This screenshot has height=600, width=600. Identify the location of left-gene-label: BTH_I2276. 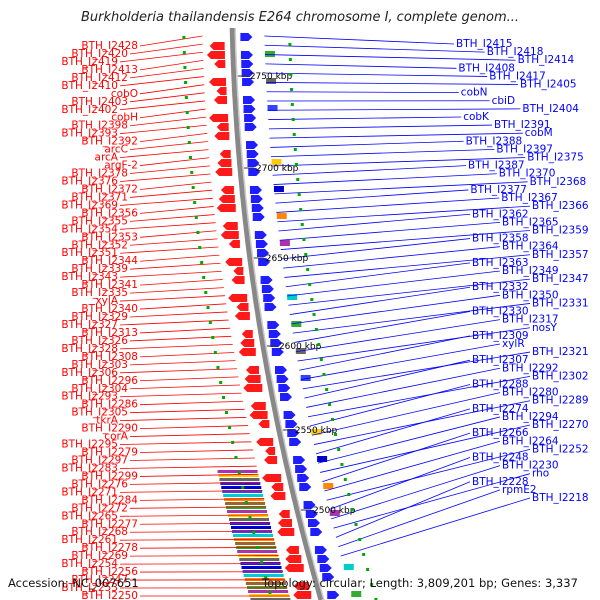
(99, 484).